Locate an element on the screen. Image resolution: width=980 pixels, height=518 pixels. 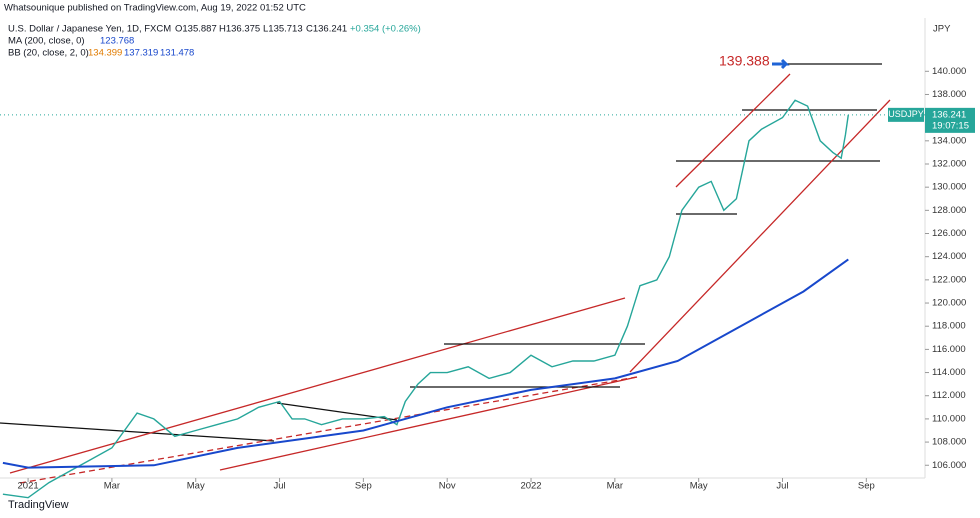
y-tick-label: 124.000 is located at coordinates (949, 256).